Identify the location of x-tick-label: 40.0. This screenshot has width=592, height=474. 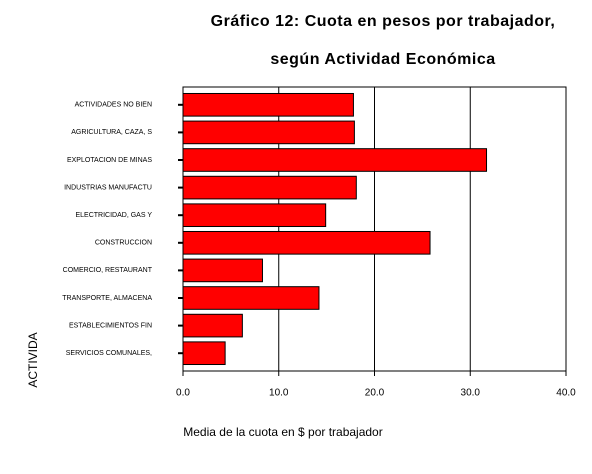
(566, 393).